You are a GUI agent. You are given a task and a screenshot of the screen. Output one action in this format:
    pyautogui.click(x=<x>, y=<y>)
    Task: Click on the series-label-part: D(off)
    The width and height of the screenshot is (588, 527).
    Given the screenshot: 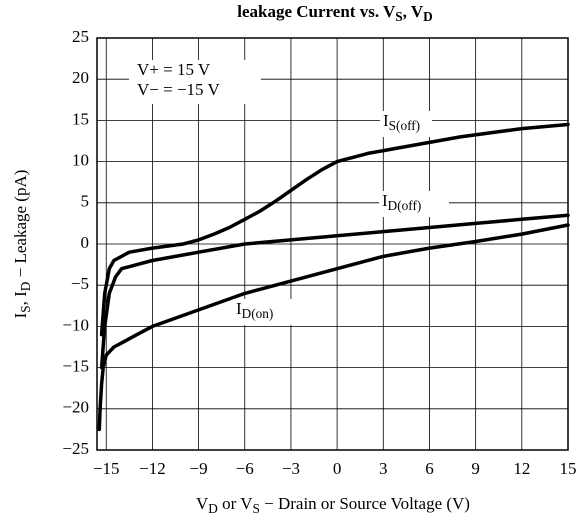 What is the action you would take?
    pyautogui.click(x=405, y=205)
    